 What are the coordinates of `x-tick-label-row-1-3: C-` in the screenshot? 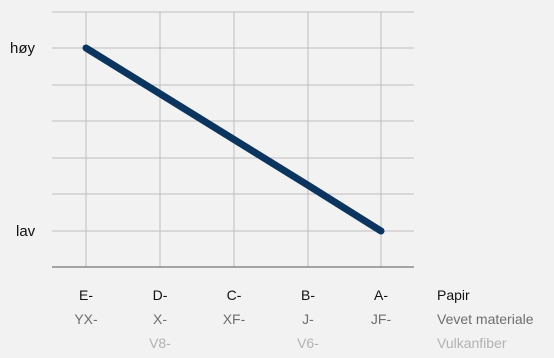 It's located at (234, 295).